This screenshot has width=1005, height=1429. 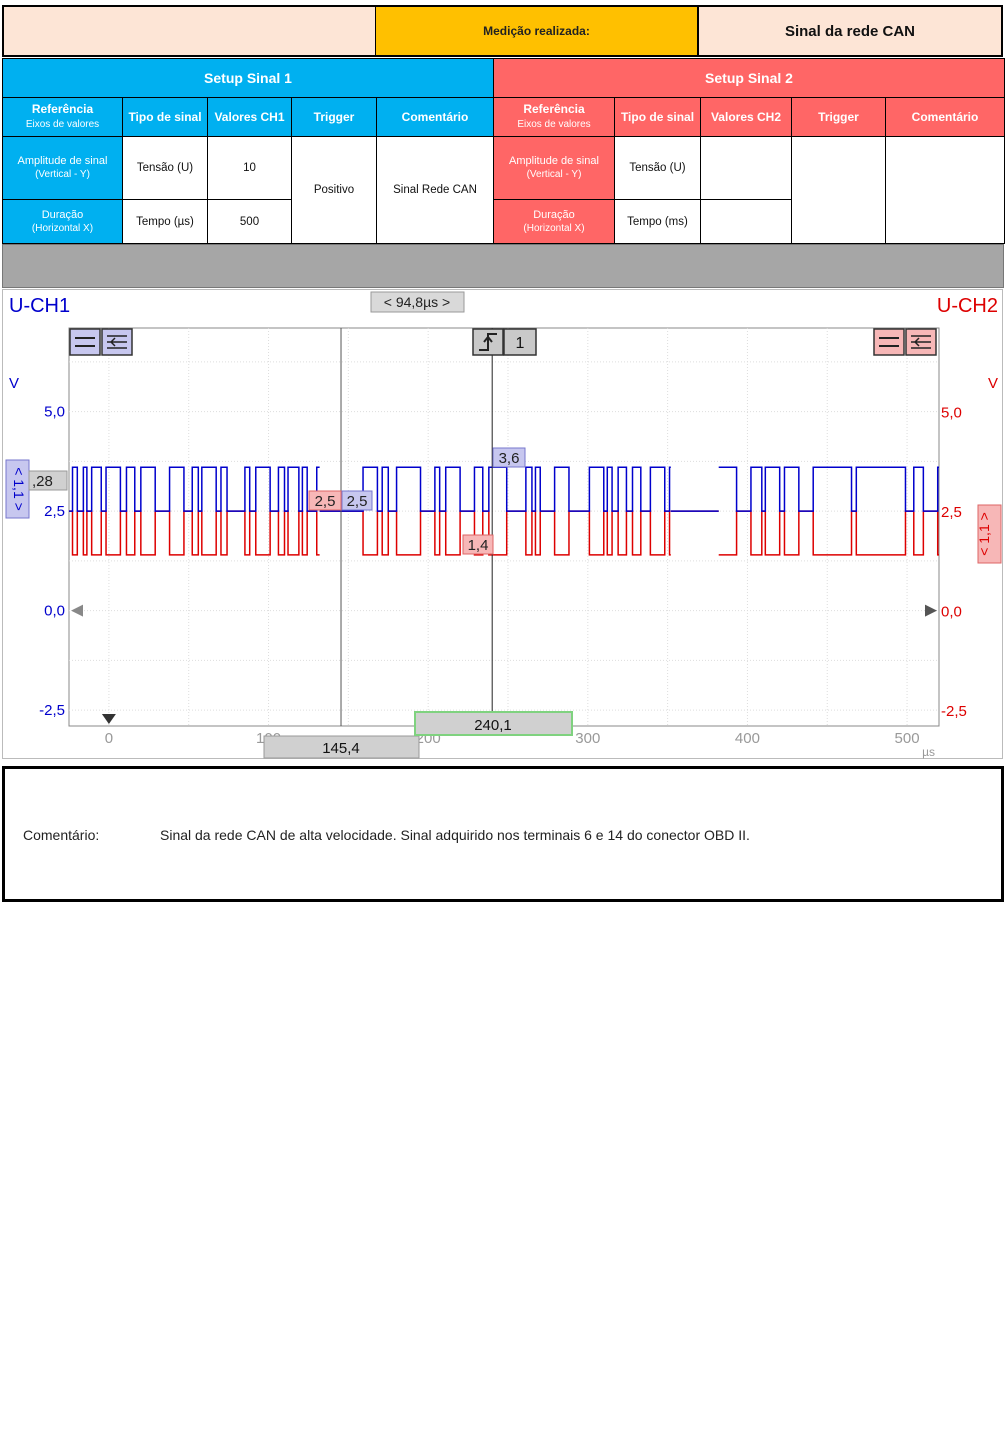 I want to click on setup1-row1-title: Amplitude de sinal, so click(x=62, y=161).